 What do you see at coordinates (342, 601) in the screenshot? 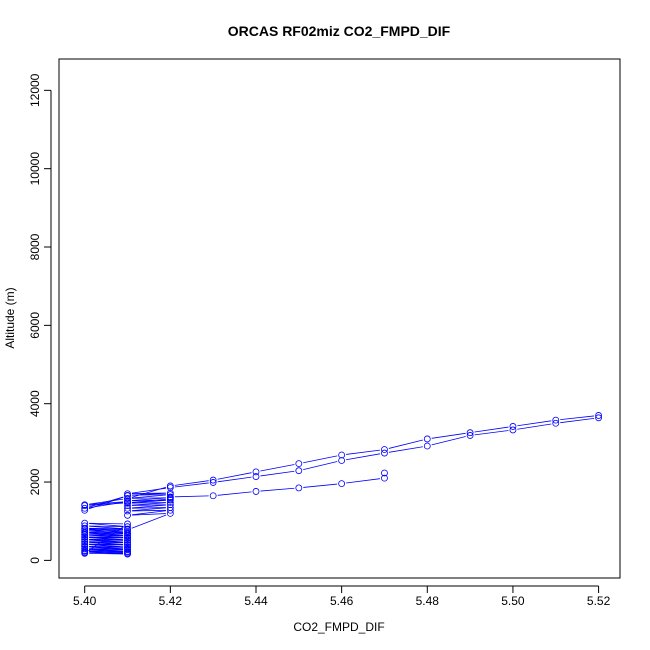
I see `x-tick-label: 5.46` at bounding box center [342, 601].